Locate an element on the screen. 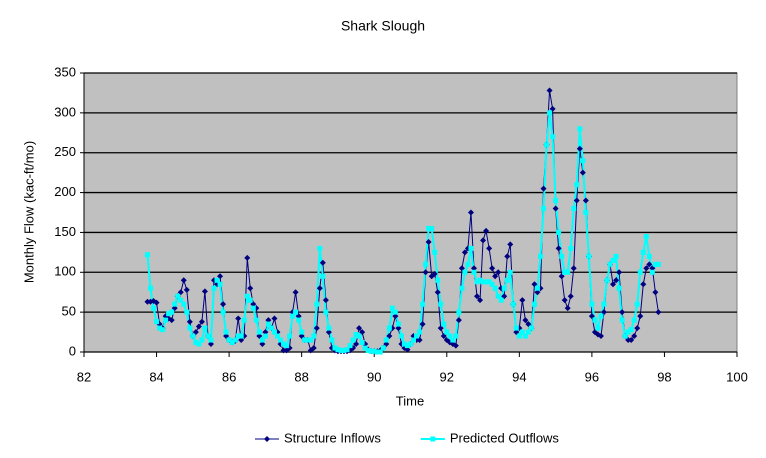  y-axis-label: Monthly Flow (kac-ft/mo) is located at coordinates (28, 212).